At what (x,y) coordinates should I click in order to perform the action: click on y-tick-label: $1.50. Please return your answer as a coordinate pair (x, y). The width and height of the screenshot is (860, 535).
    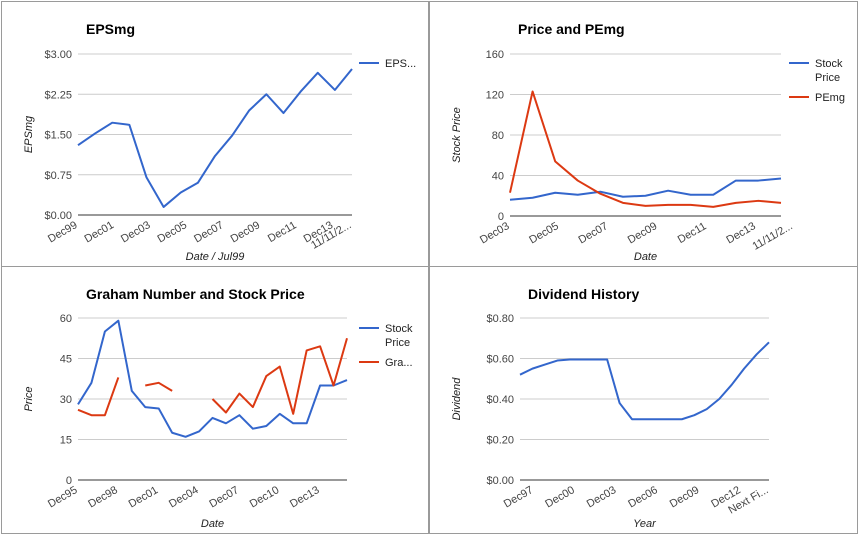
    Looking at the image, I should click on (58, 136).